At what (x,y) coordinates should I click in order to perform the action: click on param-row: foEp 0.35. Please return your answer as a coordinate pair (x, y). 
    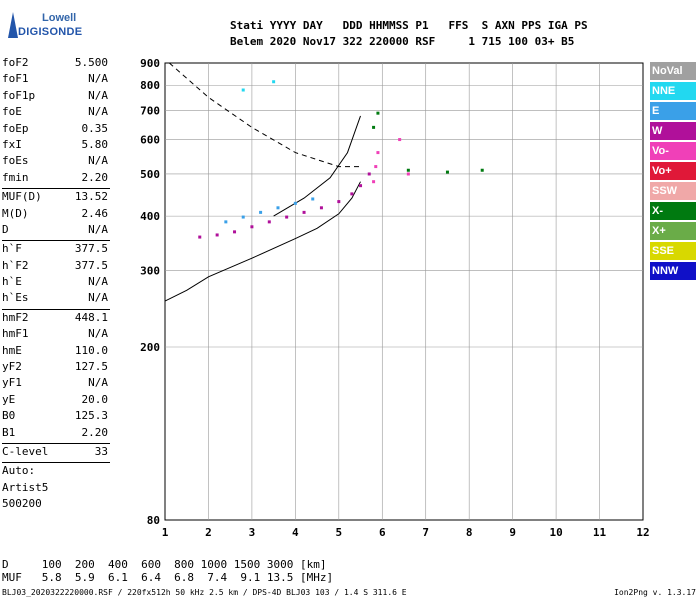
    Looking at the image, I should click on (56, 130).